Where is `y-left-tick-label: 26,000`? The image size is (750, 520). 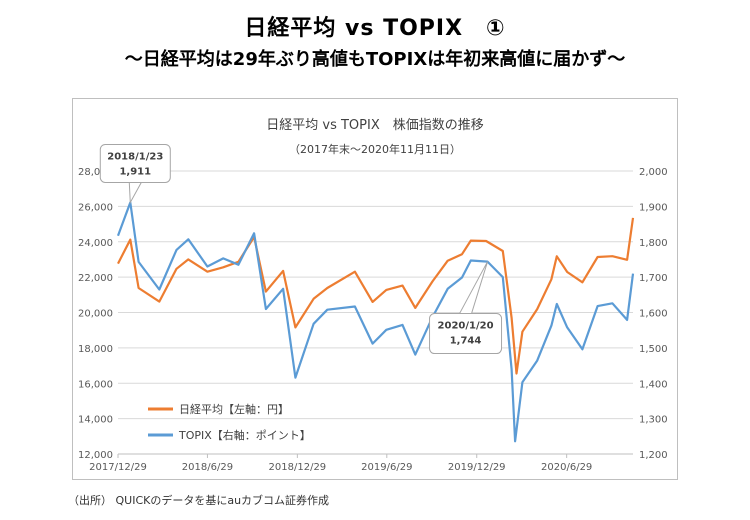
y-left-tick-label: 26,000 is located at coordinates (95, 207).